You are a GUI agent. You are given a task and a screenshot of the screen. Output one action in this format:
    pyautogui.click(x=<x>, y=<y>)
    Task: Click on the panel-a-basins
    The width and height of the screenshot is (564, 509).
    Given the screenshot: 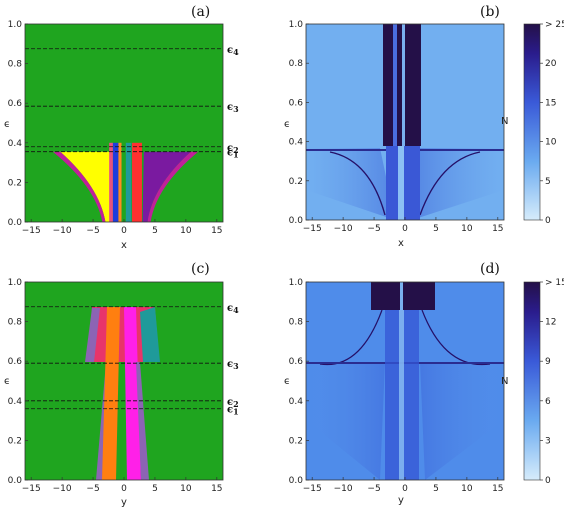 What is the action you would take?
    pyautogui.click(x=125, y=182)
    